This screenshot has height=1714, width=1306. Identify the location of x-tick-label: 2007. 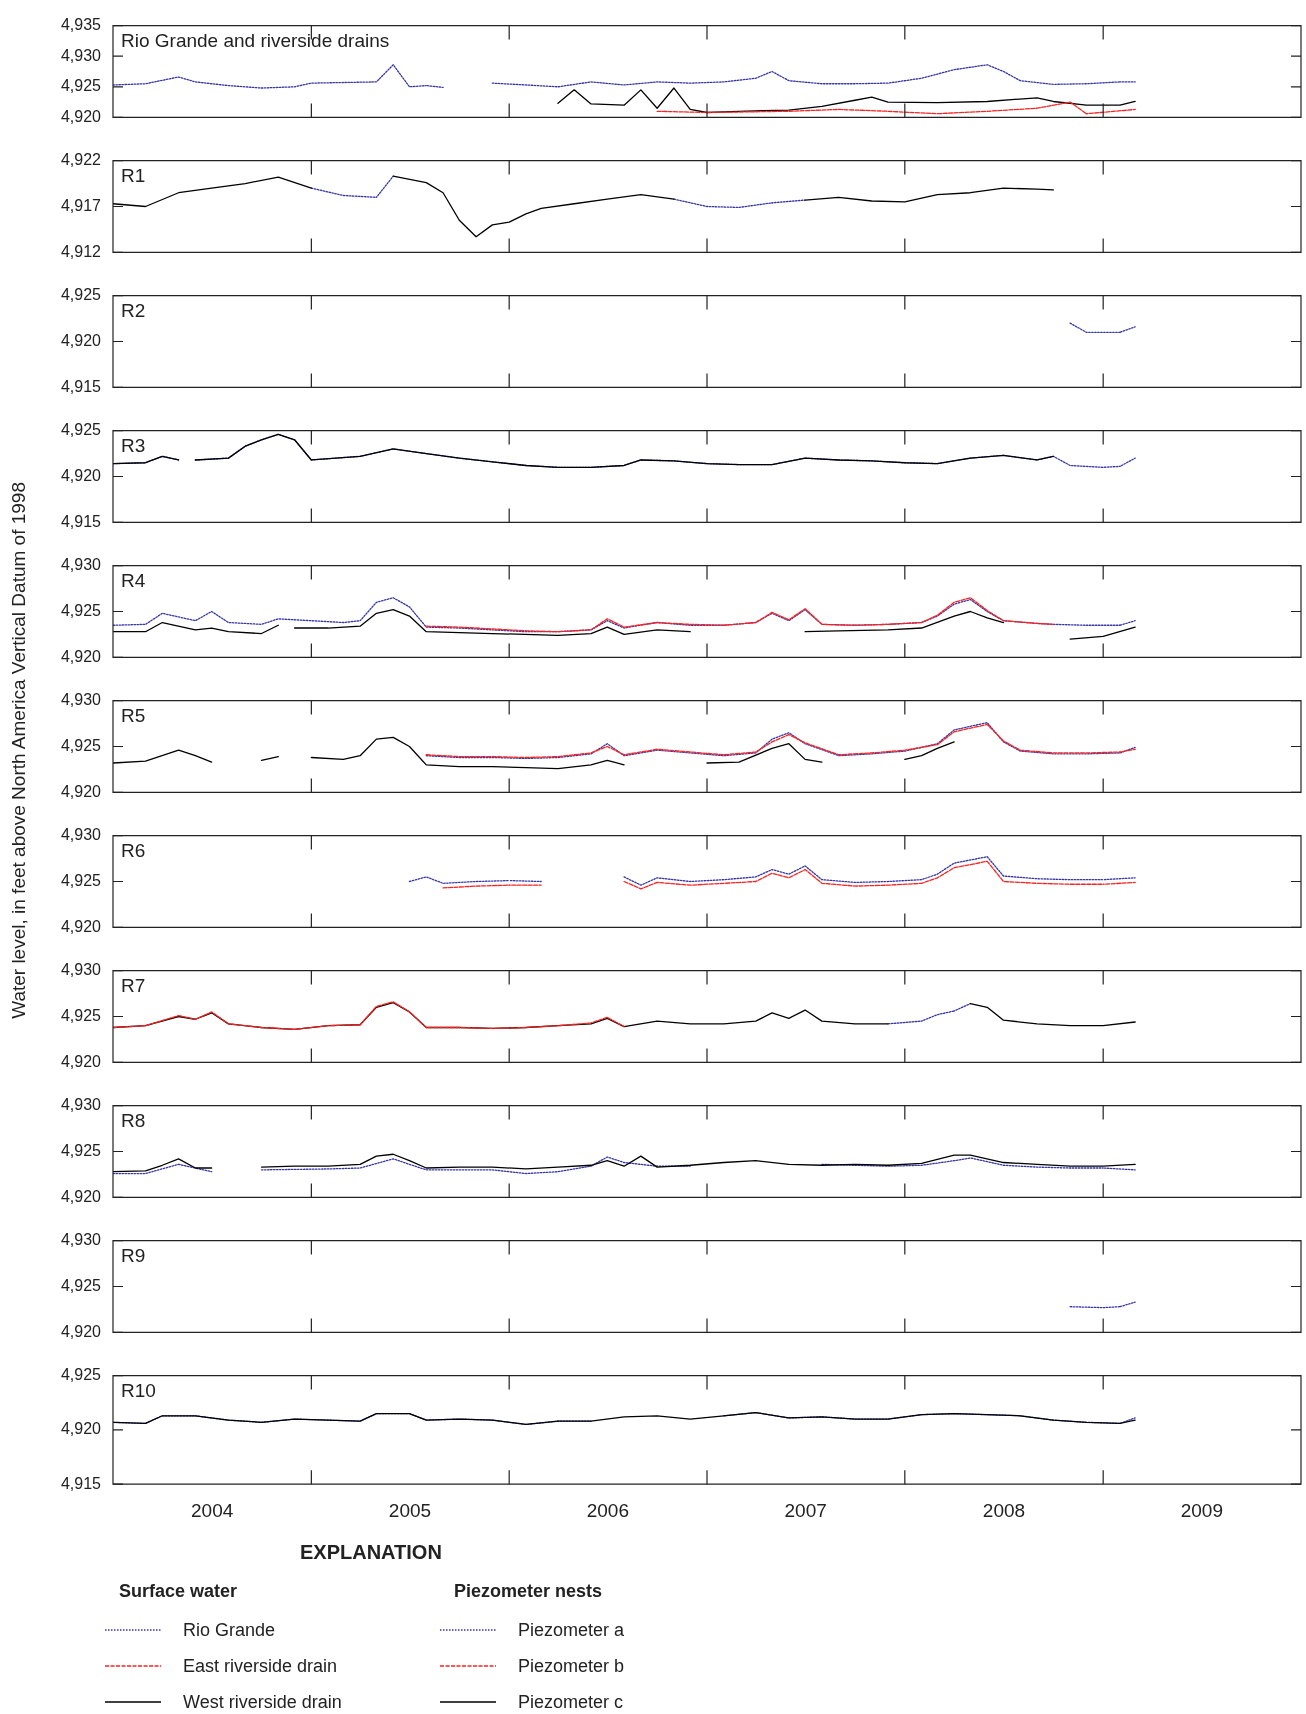
(805, 1510).